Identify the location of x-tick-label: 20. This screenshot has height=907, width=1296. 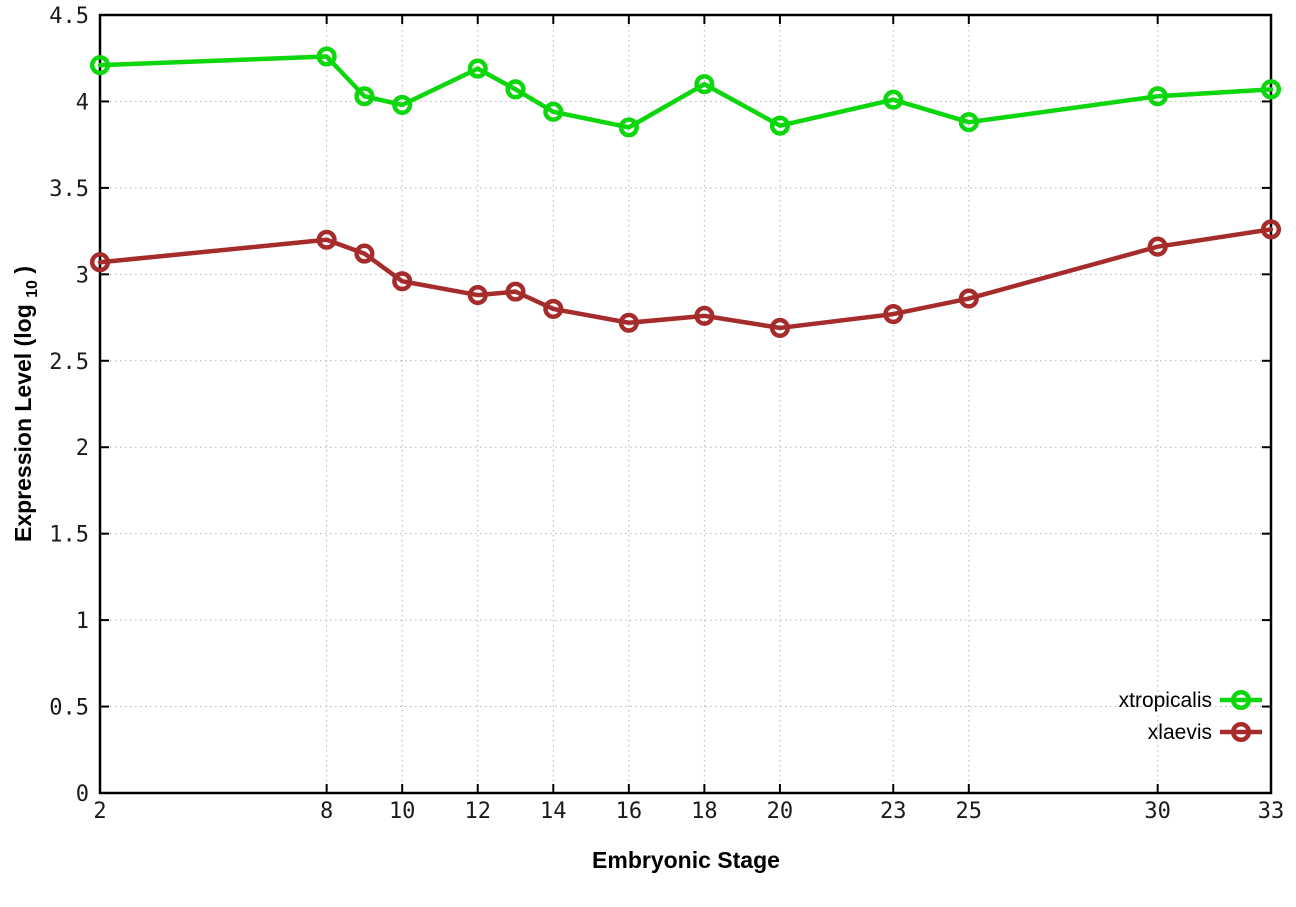
(780, 811).